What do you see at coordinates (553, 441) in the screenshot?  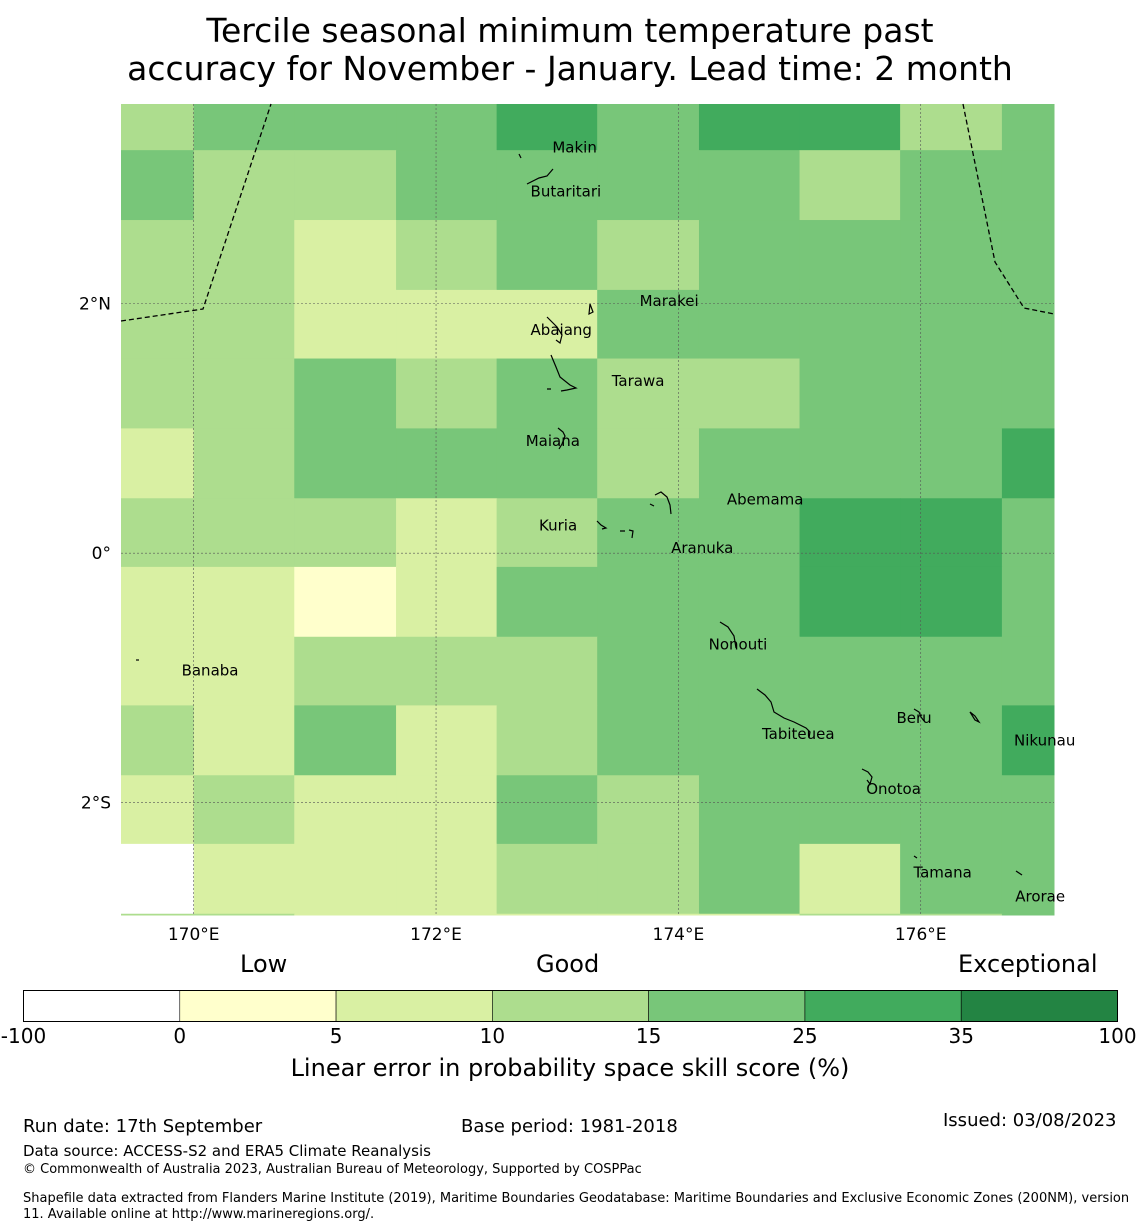 I see `island-label-maiana: Maiana` at bounding box center [553, 441].